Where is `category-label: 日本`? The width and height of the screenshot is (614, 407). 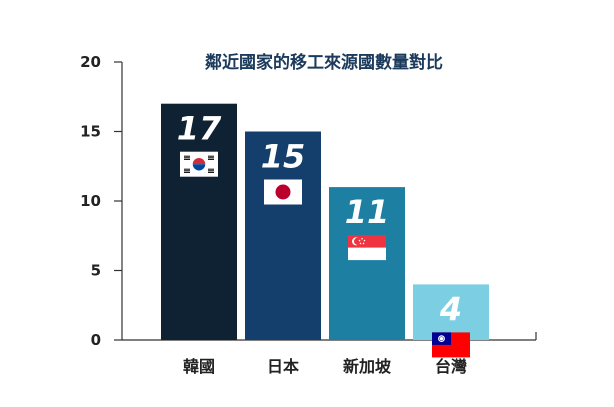 category-label: 日本 is located at coordinates (283, 366).